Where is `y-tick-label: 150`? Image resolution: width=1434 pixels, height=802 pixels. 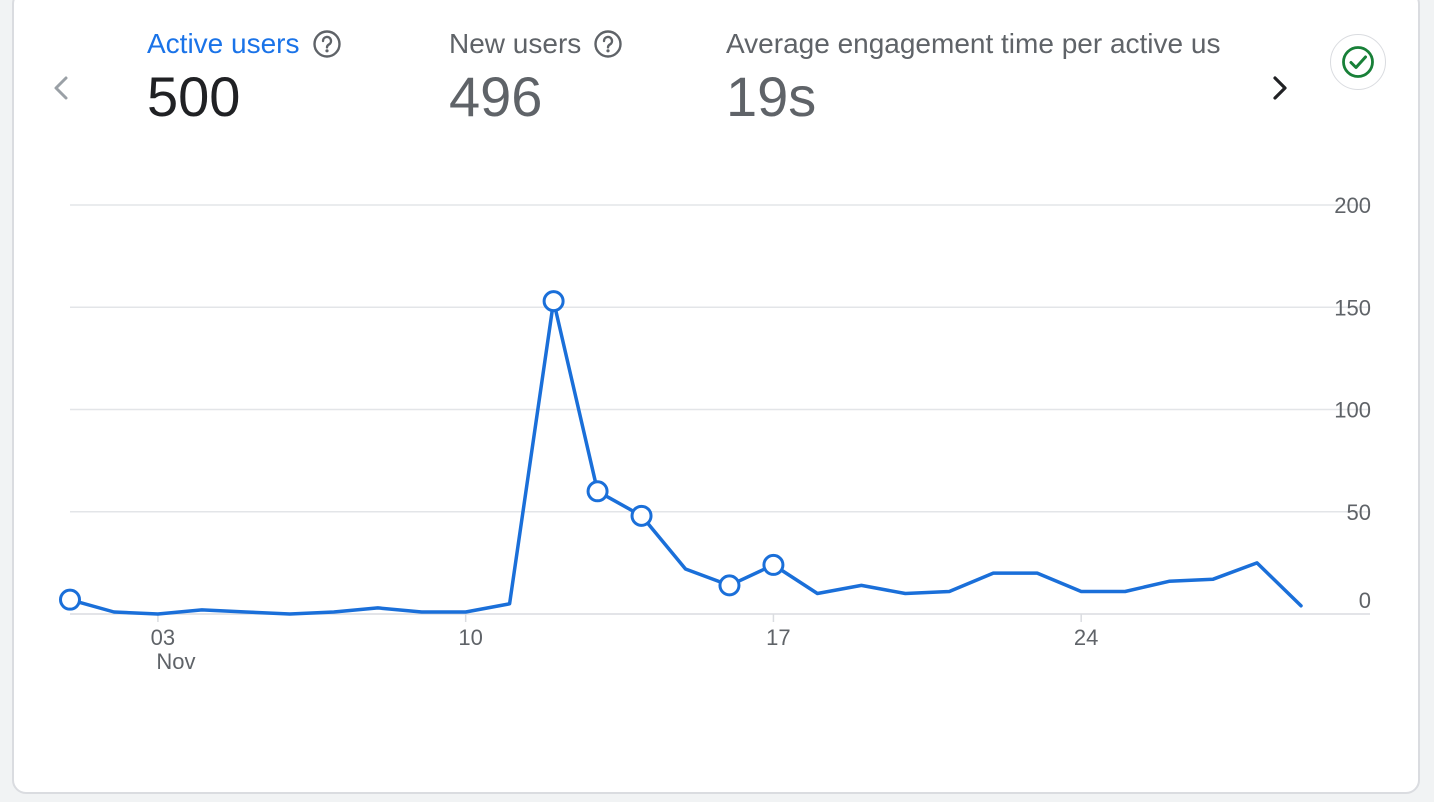 y-tick-label: 150 is located at coordinates (1352, 307).